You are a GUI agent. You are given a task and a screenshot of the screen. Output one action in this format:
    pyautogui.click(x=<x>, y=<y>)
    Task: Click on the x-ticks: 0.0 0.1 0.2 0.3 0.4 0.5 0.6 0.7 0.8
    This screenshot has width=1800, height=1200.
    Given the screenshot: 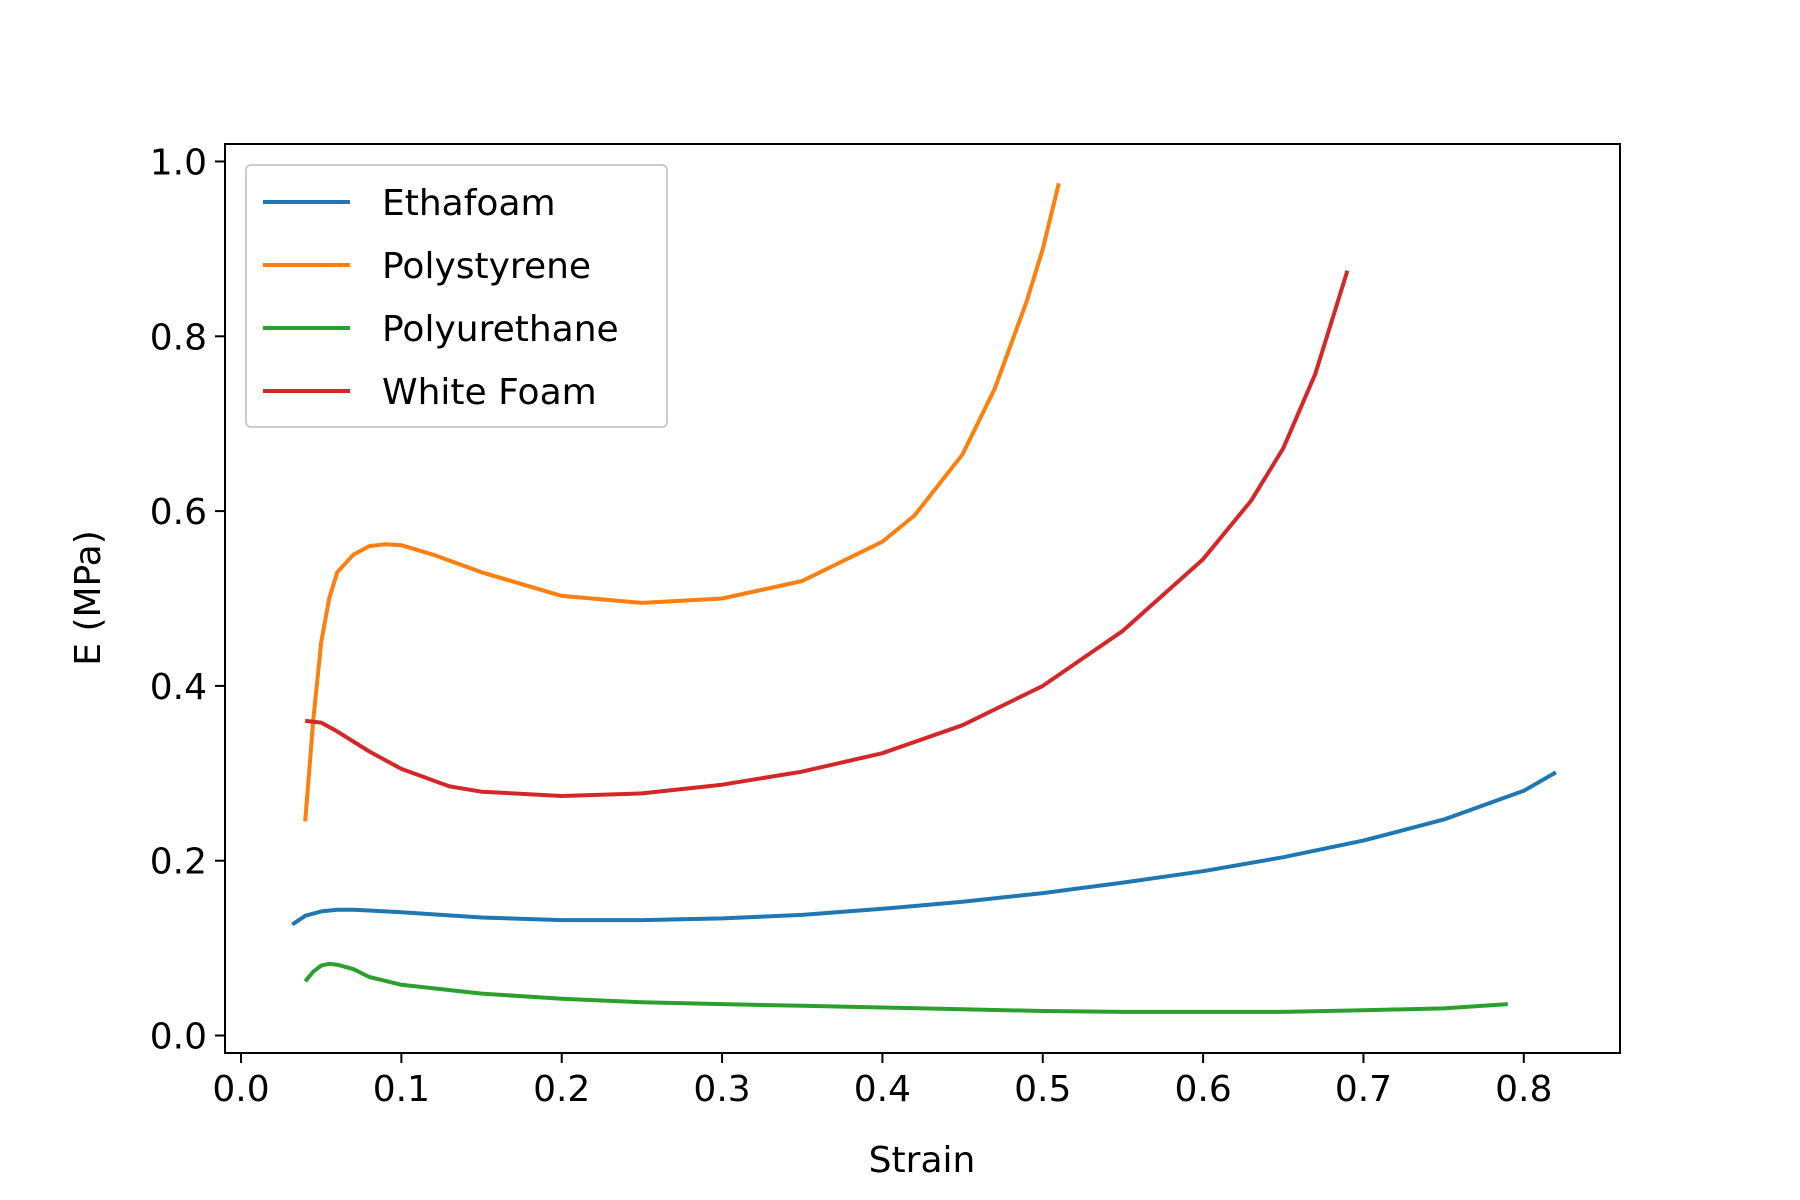 What is the action you would take?
    pyautogui.click(x=882, y=1081)
    